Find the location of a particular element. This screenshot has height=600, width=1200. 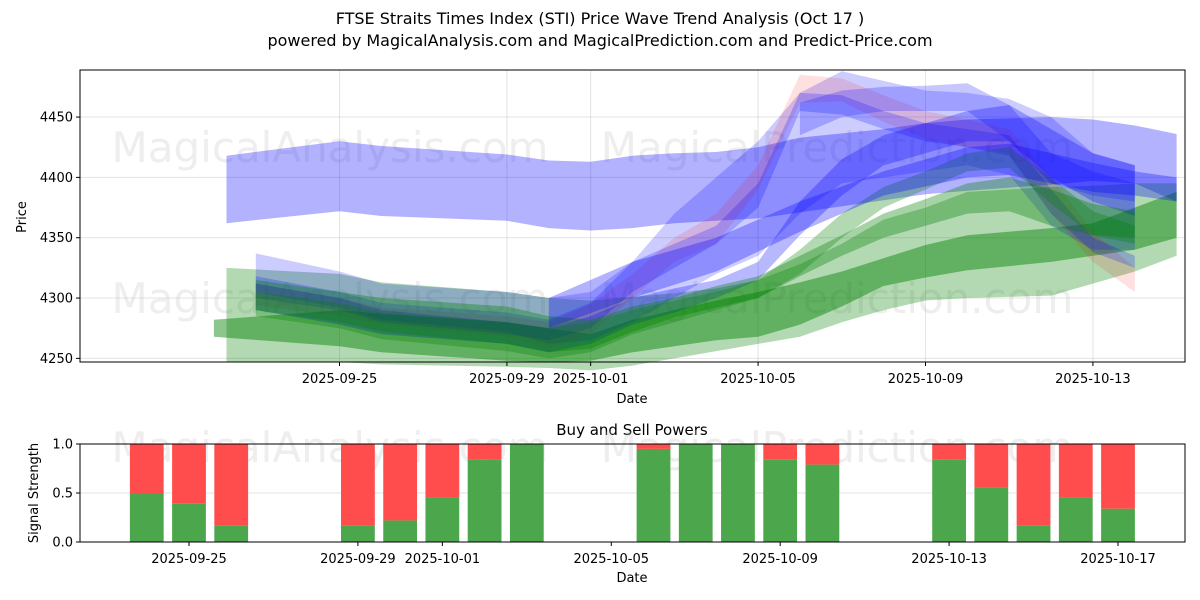

main-x-axis-label: Date is located at coordinates (631, 399).